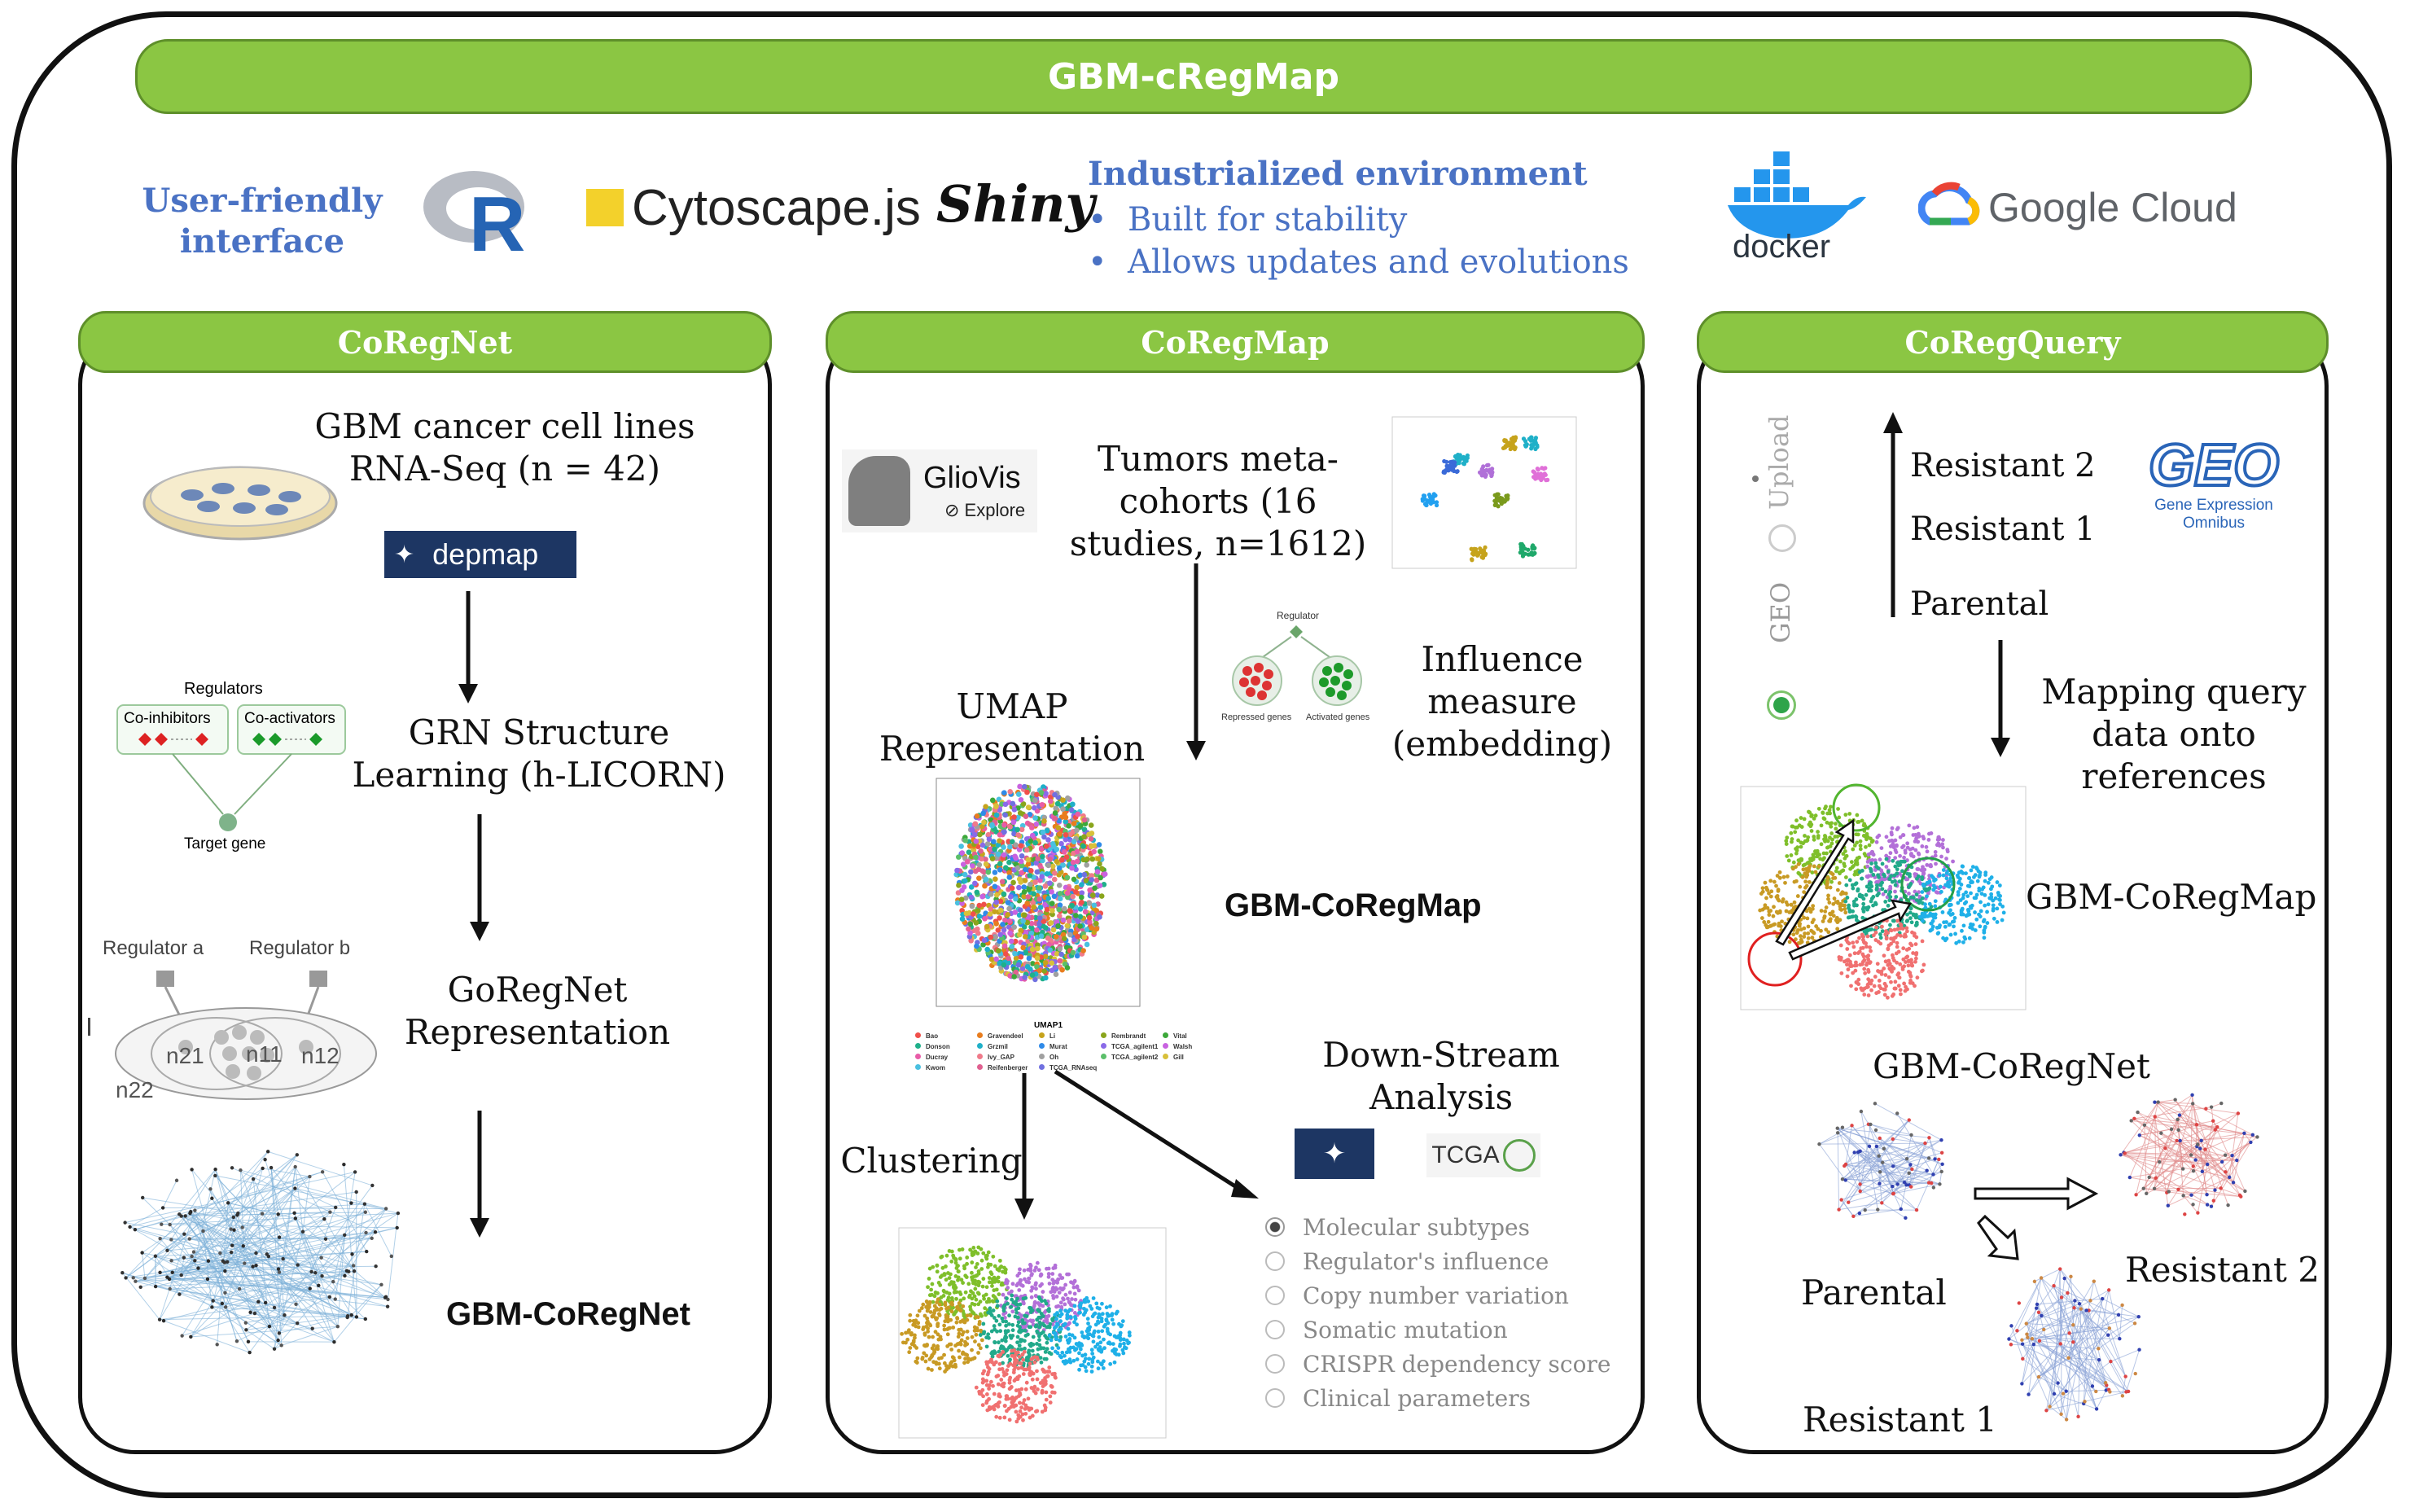 This screenshot has width=2410, height=1512. What do you see at coordinates (1437, 1227) in the screenshot?
I see `option-molecular-subtypes: Molecular subtypes` at bounding box center [1437, 1227].